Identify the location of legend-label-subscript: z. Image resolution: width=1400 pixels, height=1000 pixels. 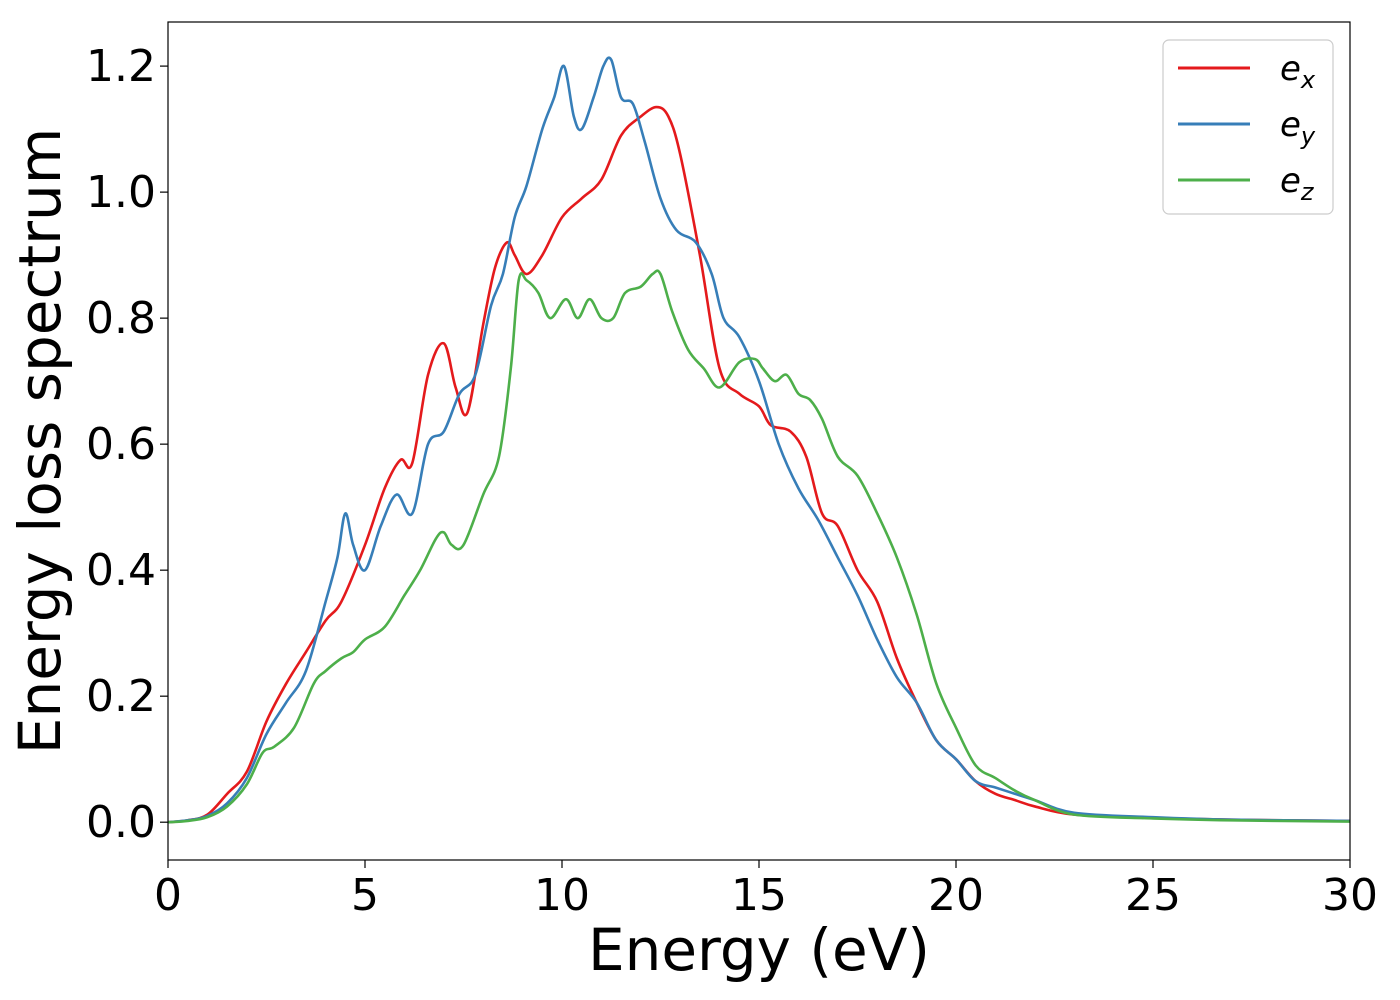
(1307, 192).